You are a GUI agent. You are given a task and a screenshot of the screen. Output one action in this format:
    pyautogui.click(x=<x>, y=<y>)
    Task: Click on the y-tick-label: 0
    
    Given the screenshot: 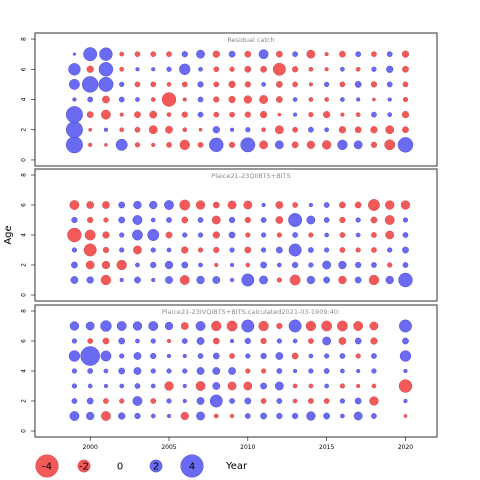 What is the action you would take?
    pyautogui.click(x=24, y=431)
    